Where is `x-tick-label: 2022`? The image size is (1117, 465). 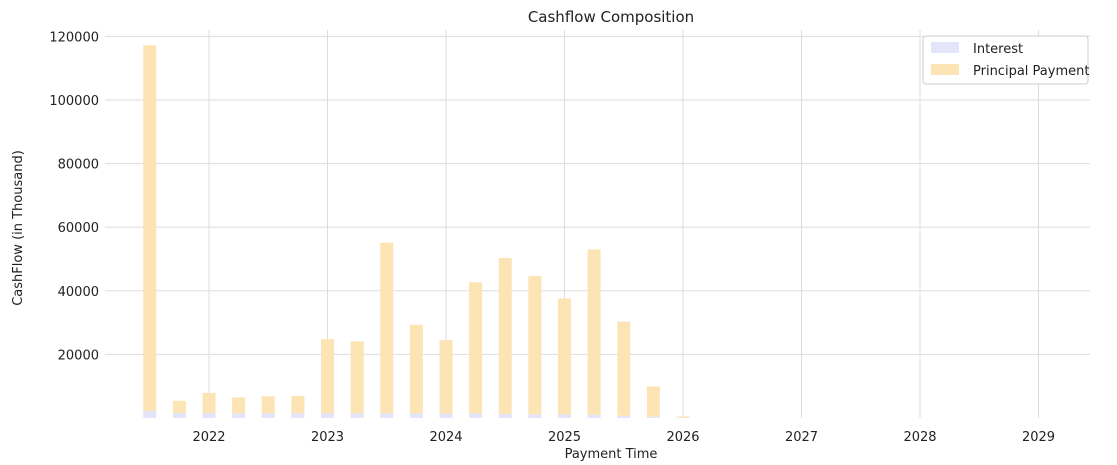 x-tick-label: 2022 is located at coordinates (208, 437).